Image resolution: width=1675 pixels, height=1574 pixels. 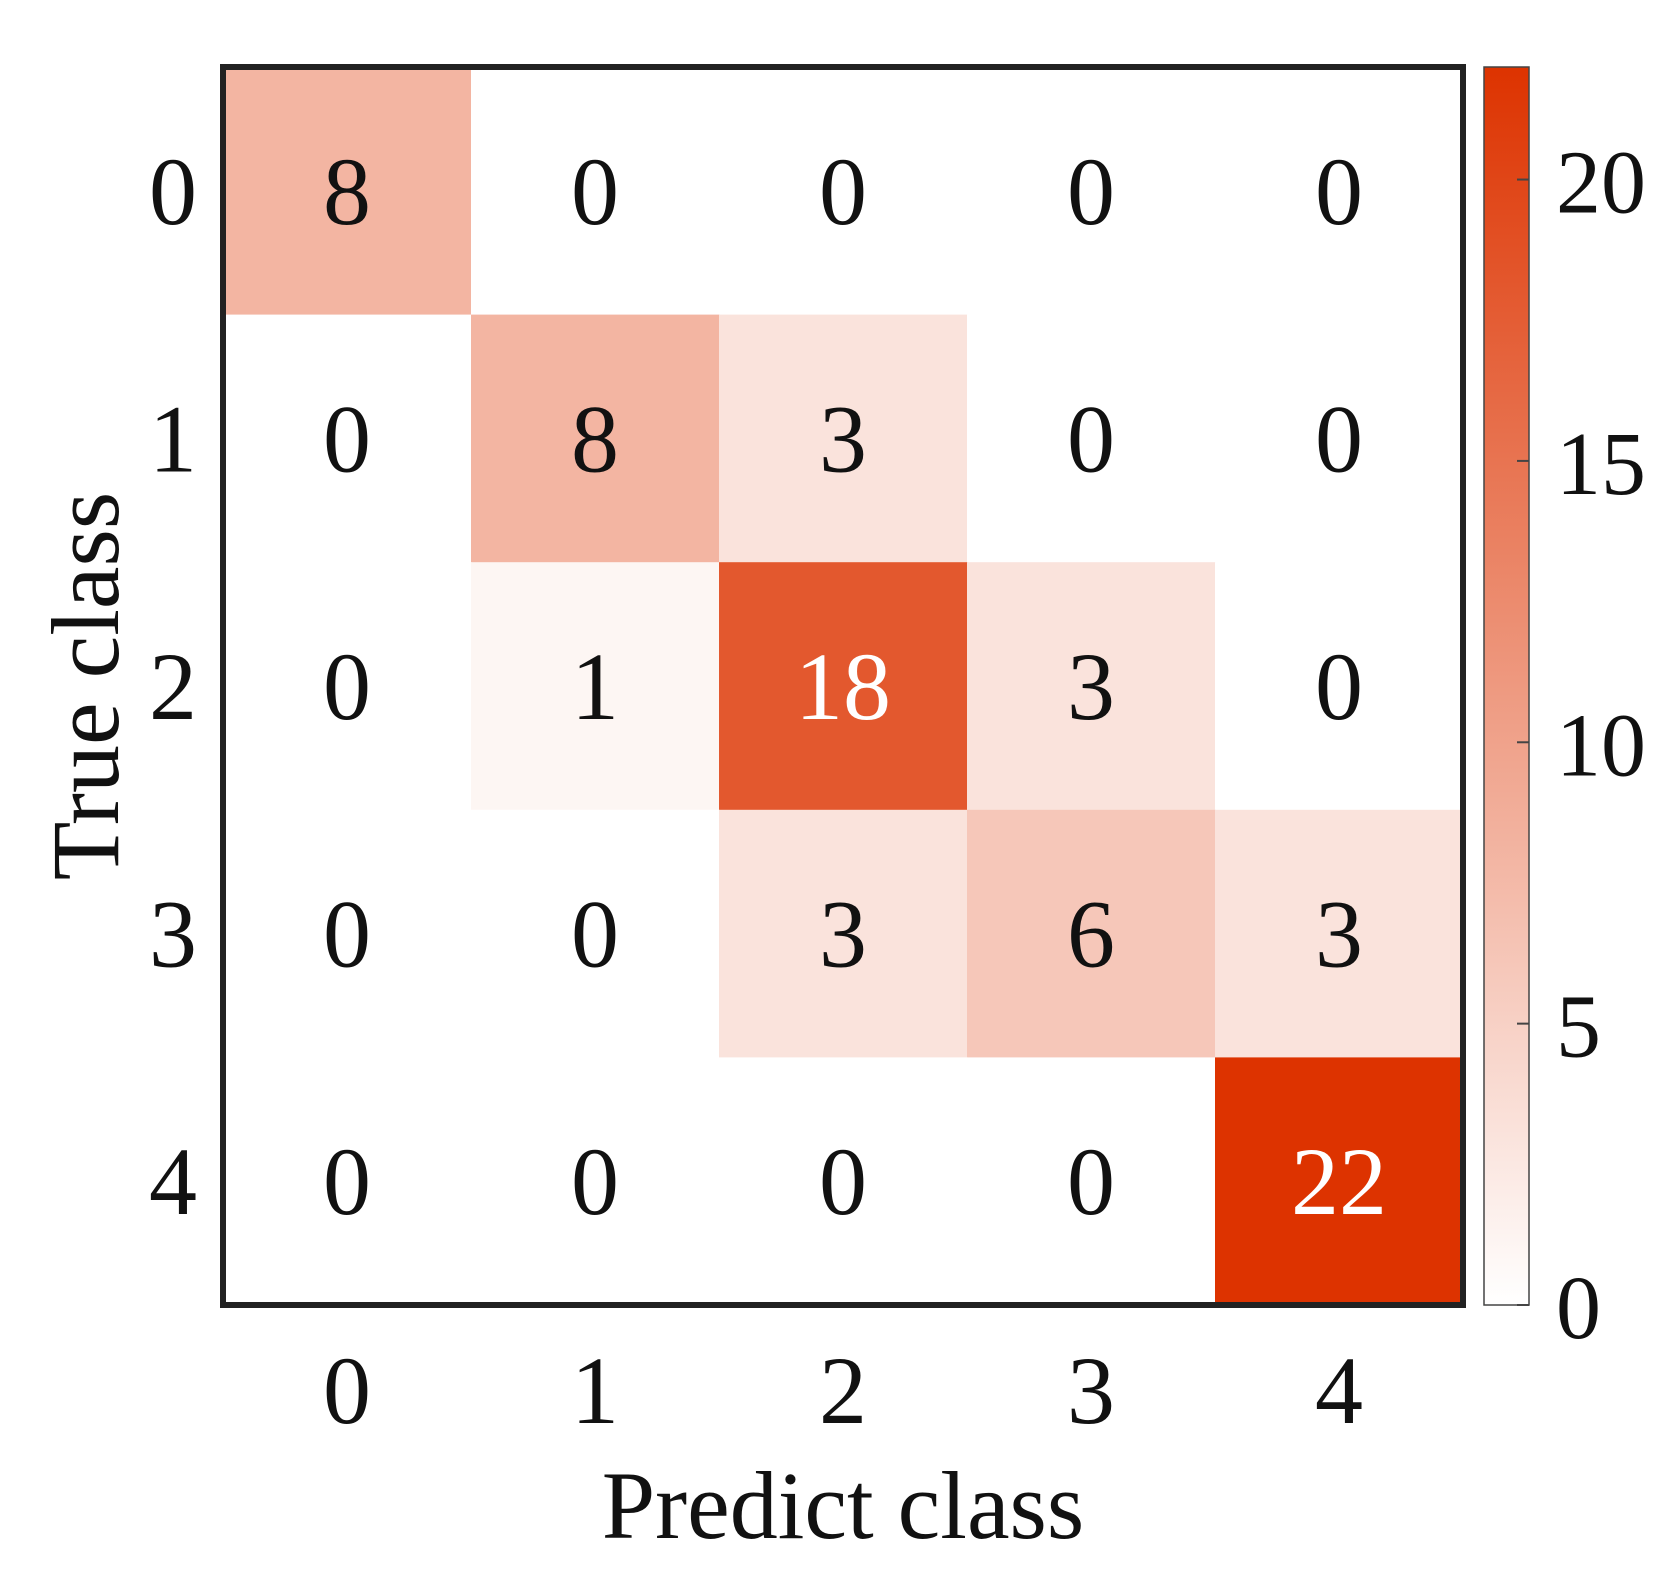 I want to click on cell-value-label: 22, so click(x=1339, y=1181).